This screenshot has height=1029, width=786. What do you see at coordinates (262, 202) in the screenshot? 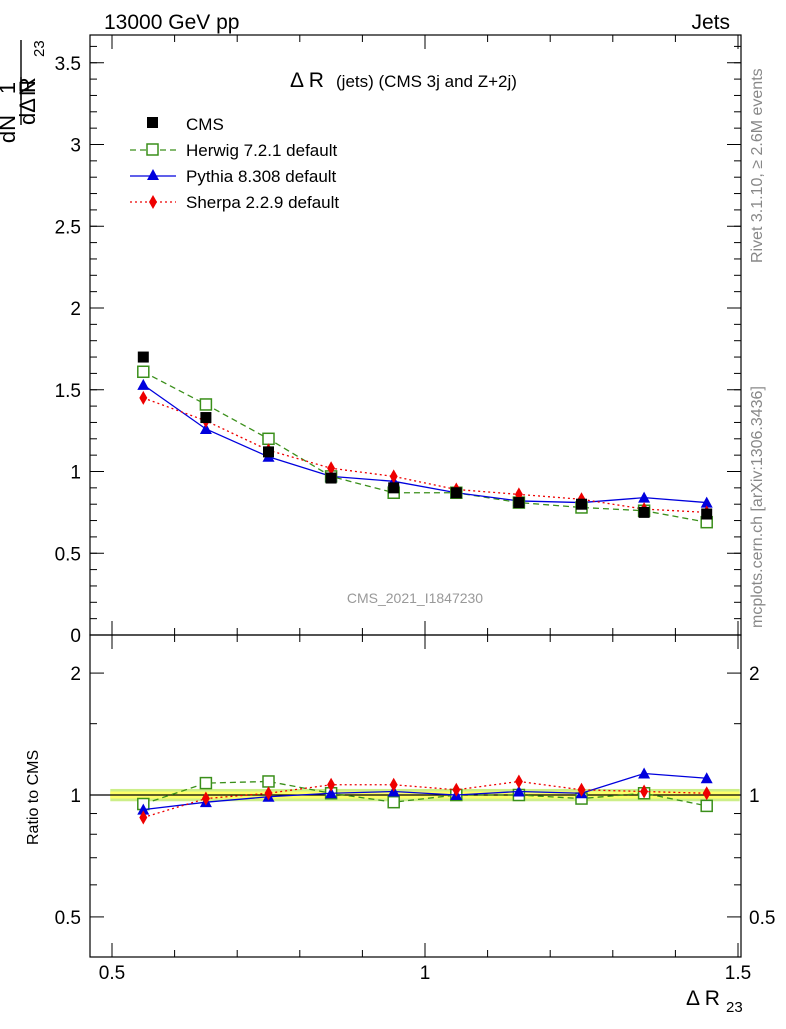
I see `legend-label-sherpa: Sherpa 2.2.9 default` at bounding box center [262, 202].